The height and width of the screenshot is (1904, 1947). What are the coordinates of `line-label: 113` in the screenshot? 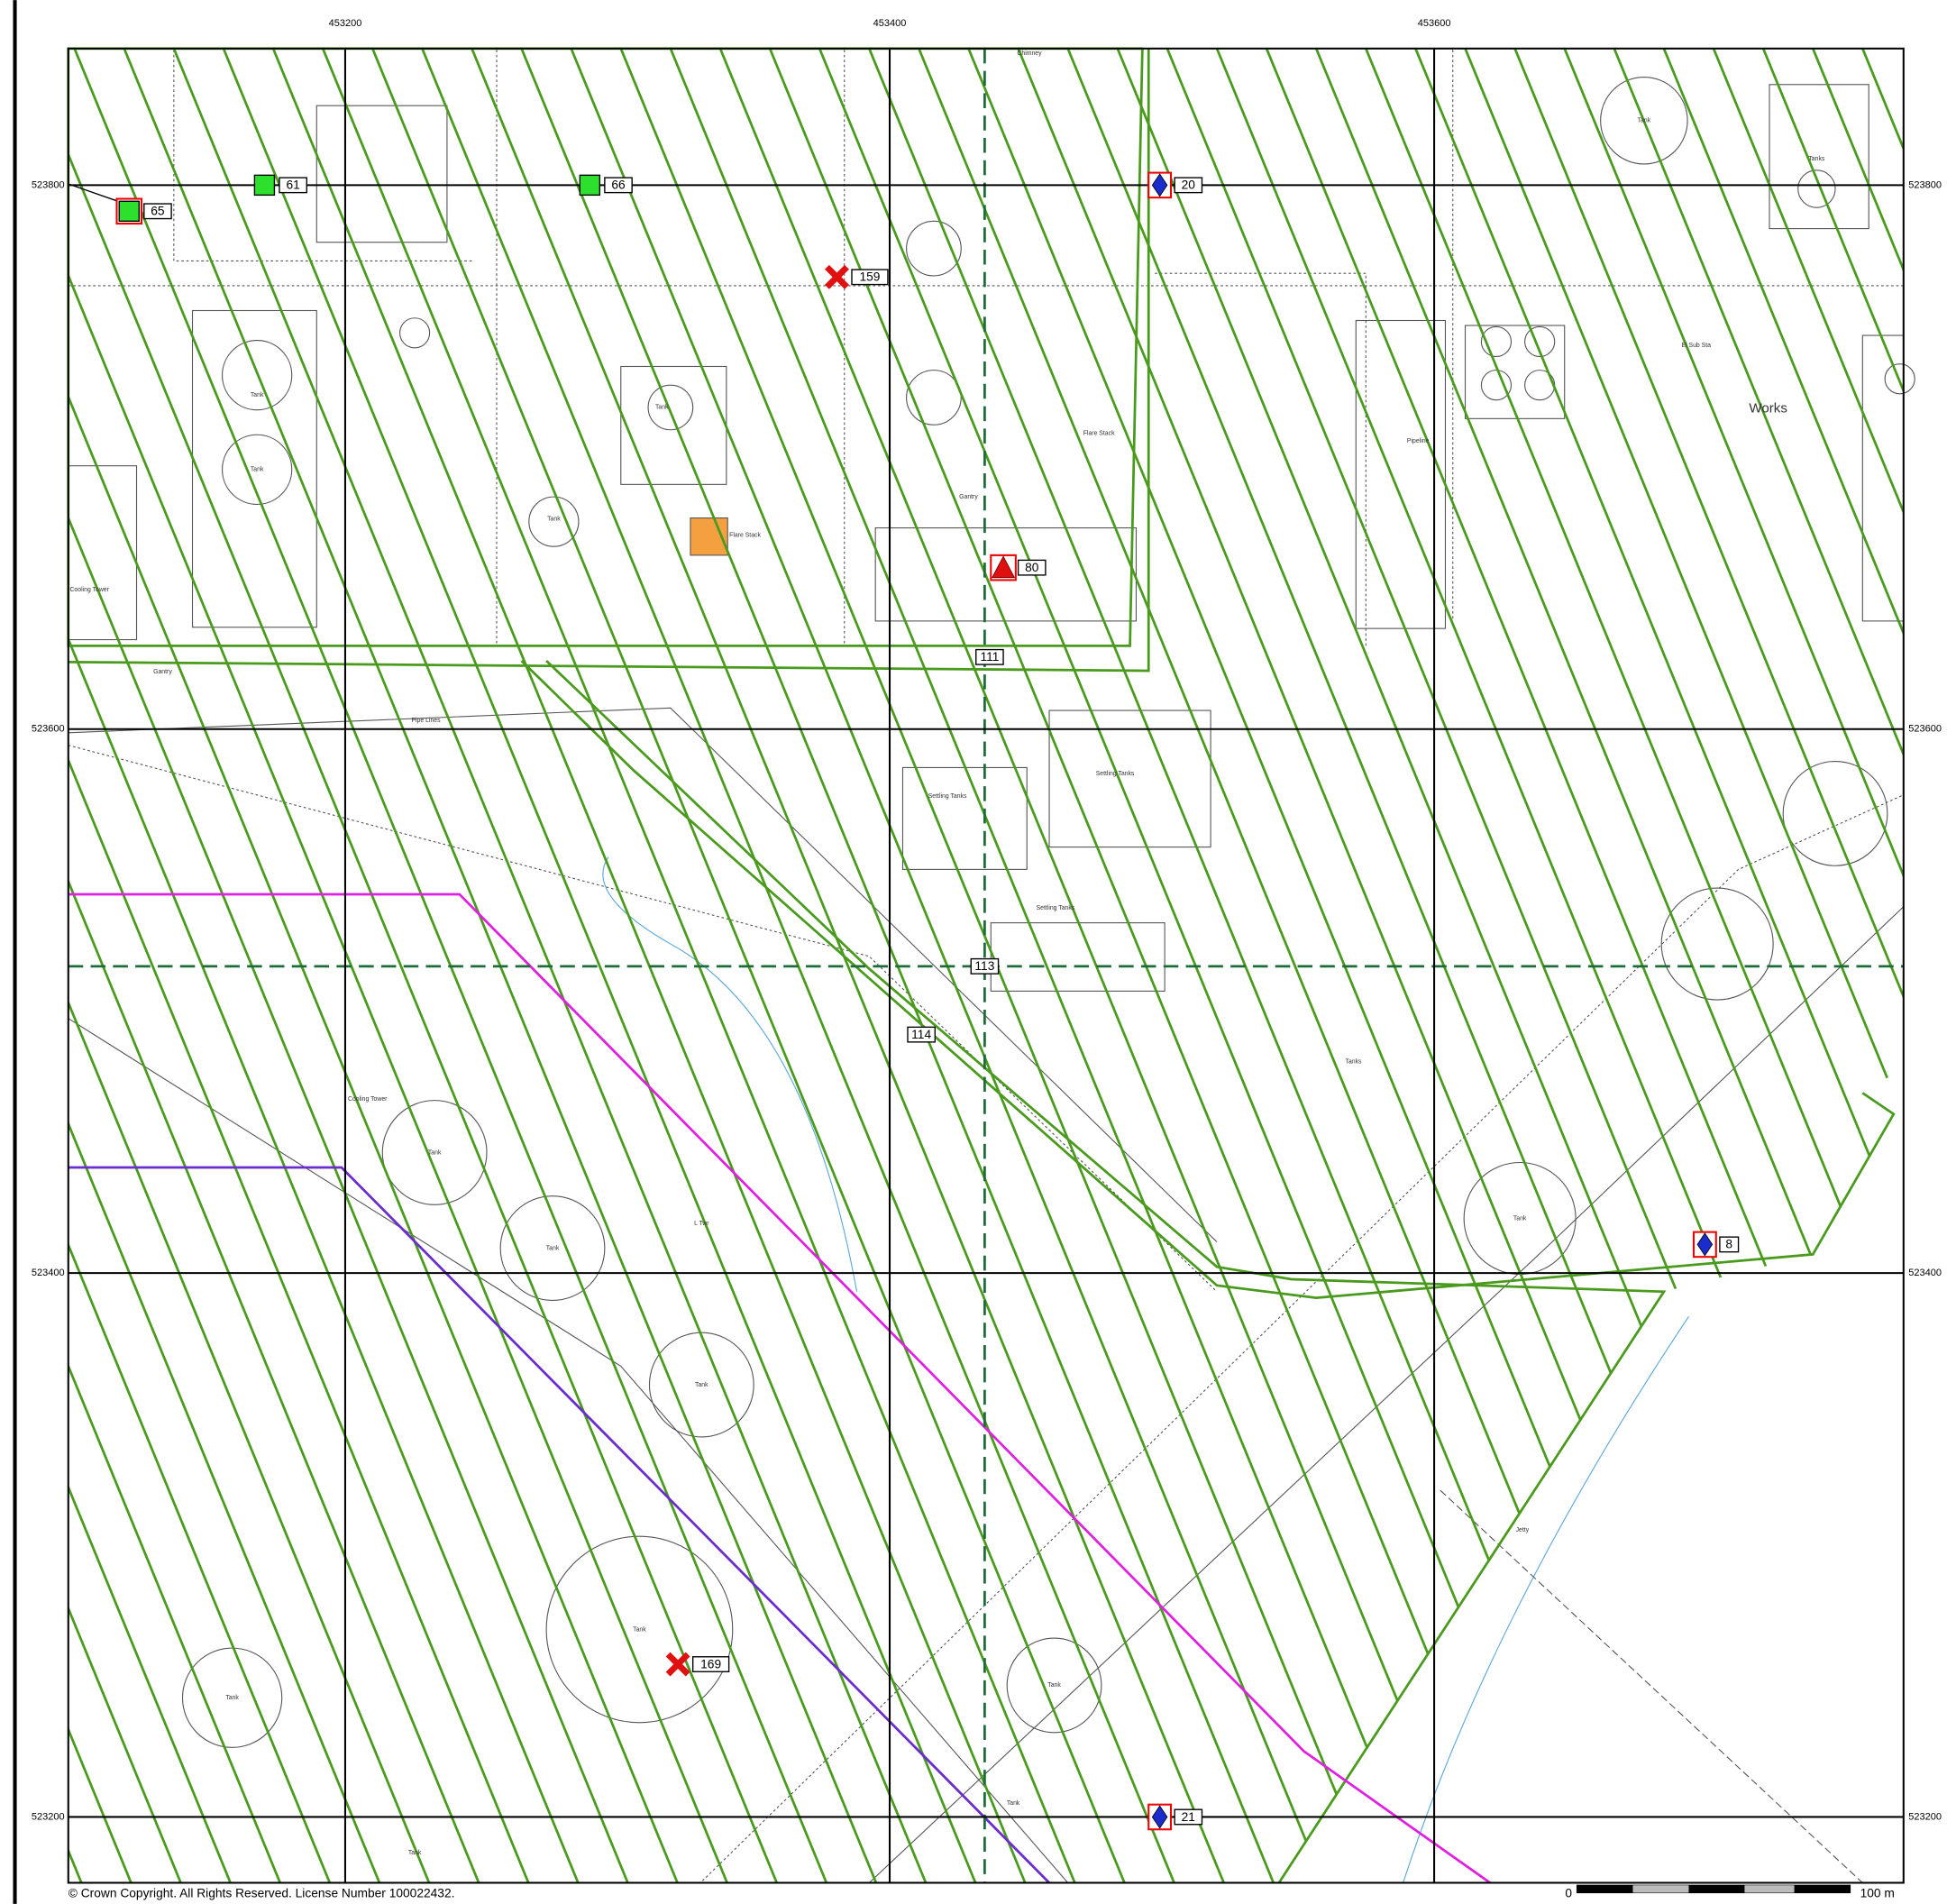 It's located at (984, 966).